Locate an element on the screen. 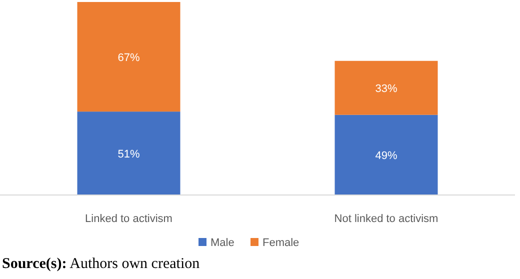  source-note: Source(s): Authors own creation is located at coordinates (101, 264).